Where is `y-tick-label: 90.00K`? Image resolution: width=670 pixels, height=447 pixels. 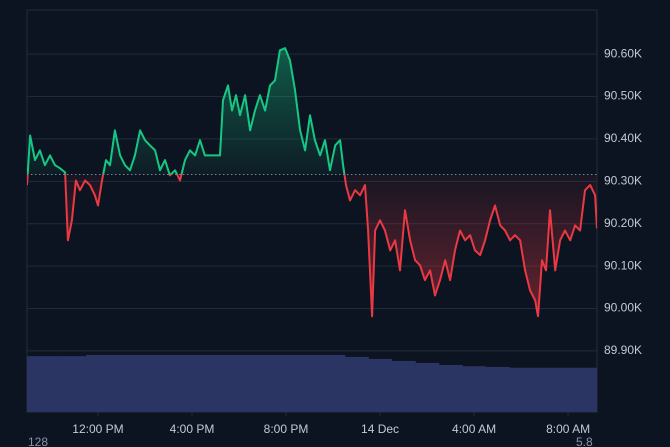 y-tick-label: 90.00K is located at coordinates (623, 308).